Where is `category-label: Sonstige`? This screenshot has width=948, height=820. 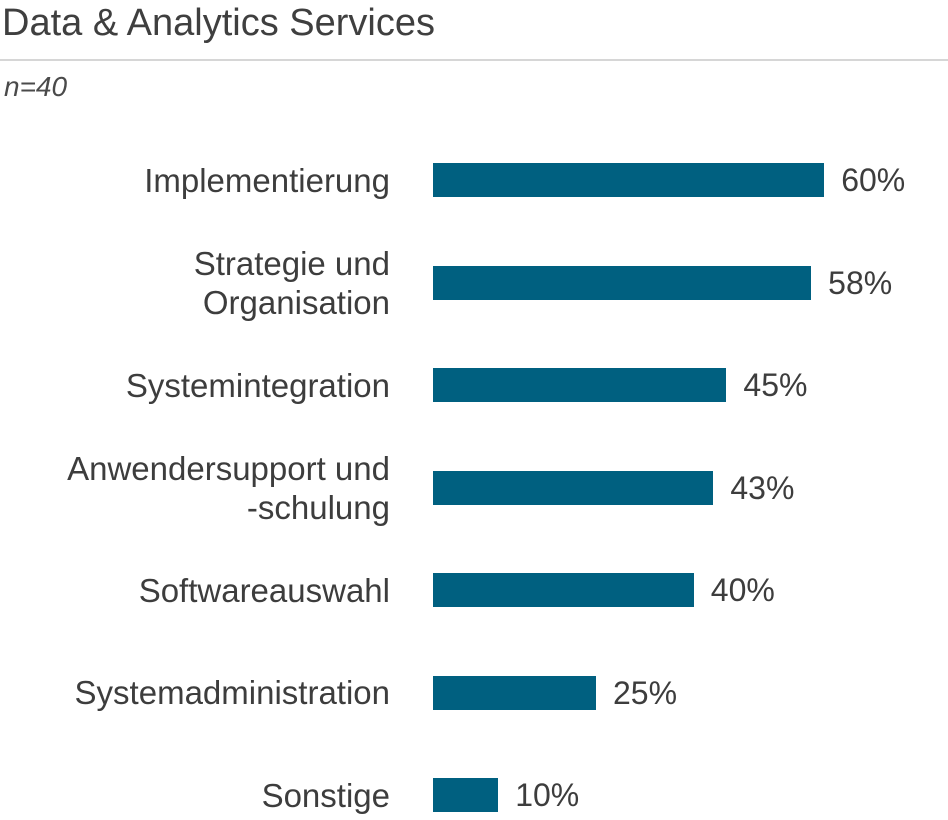
category-label: Sonstige is located at coordinates (325, 795).